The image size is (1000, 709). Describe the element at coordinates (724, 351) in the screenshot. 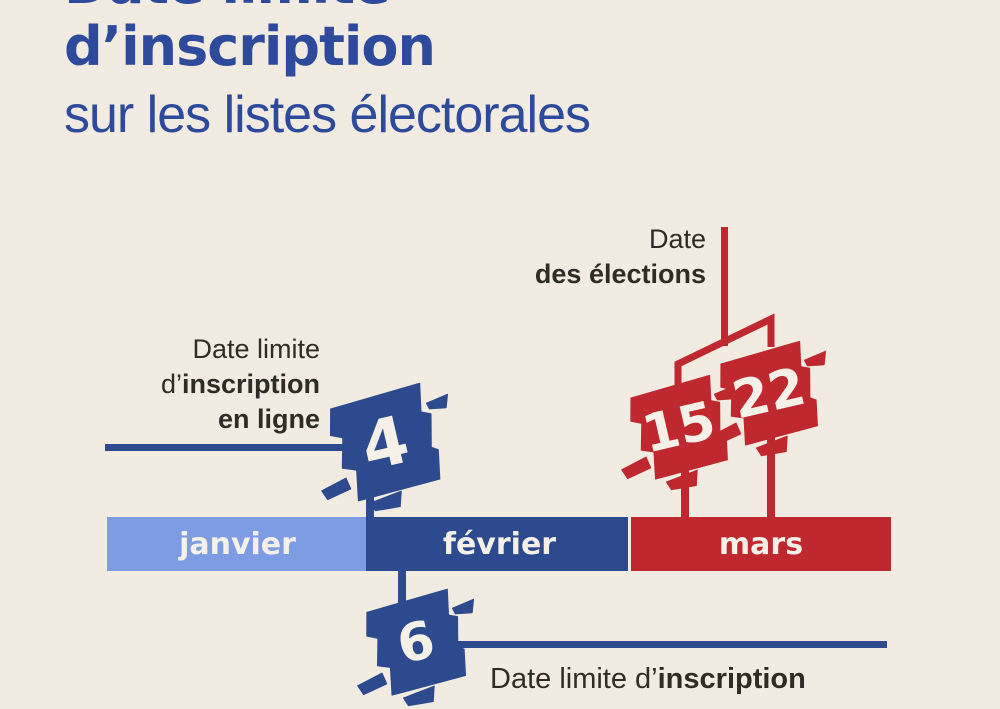

I see `elections-bracket` at that location.